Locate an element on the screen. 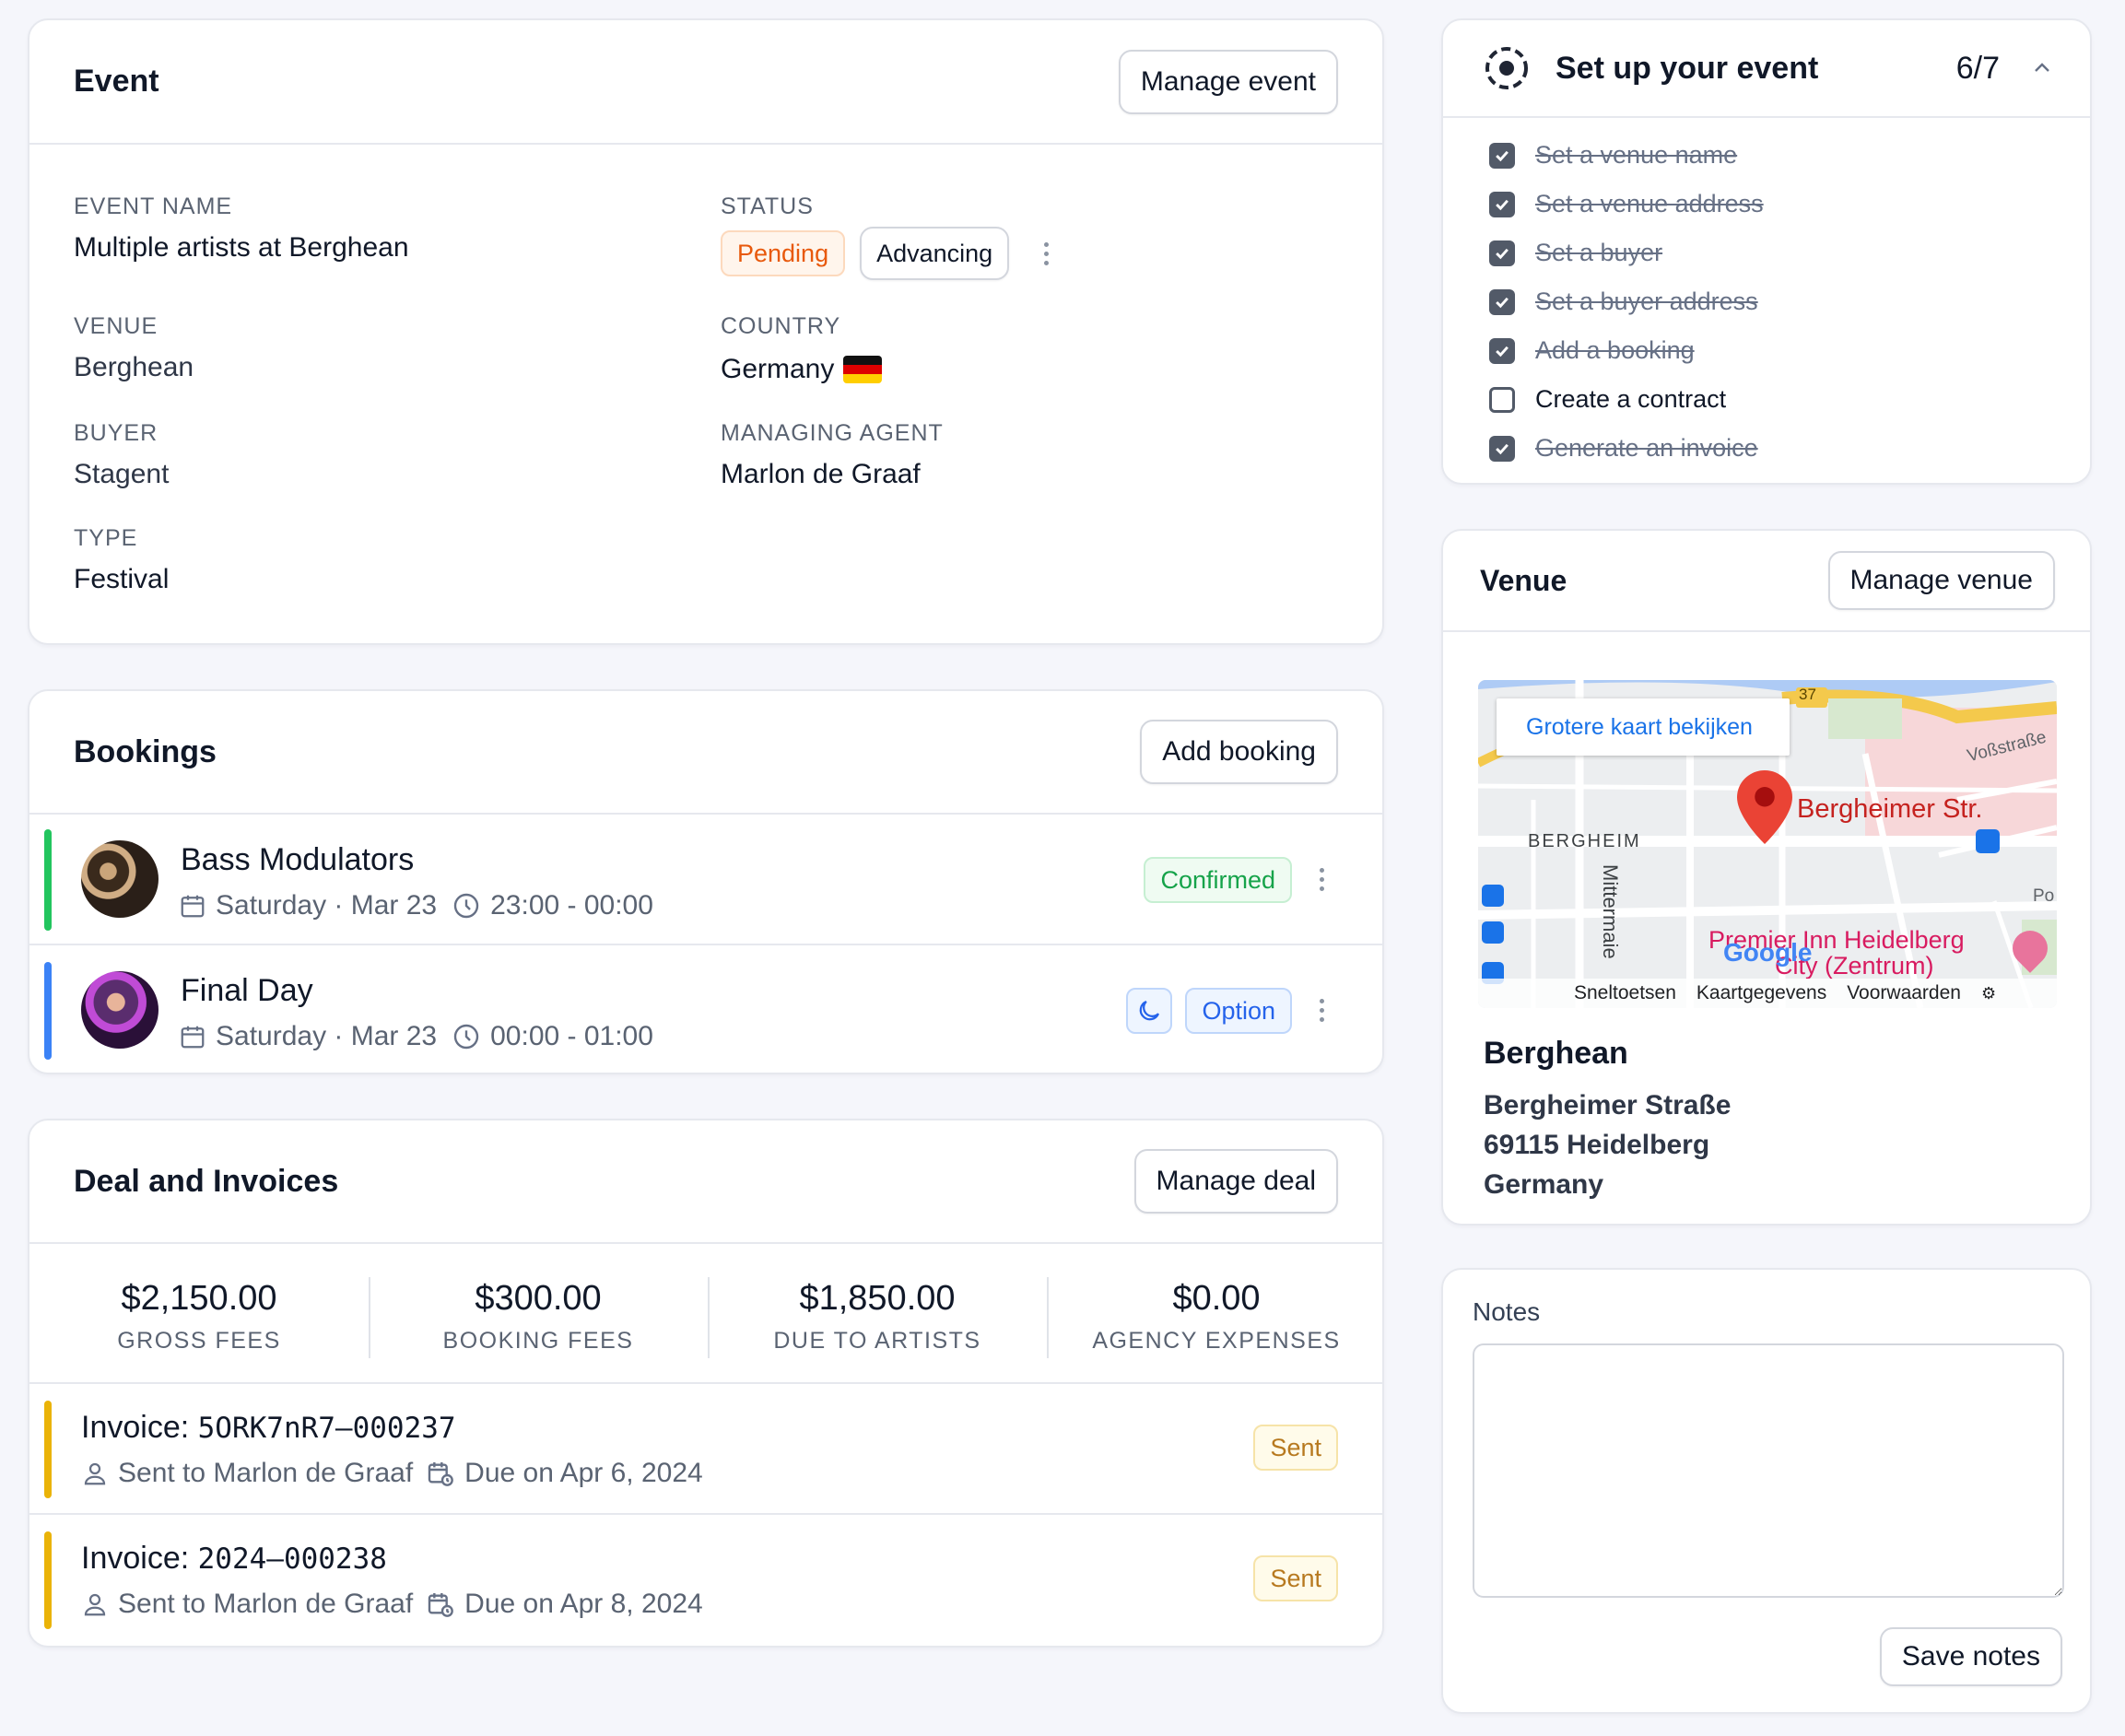 This screenshot has height=1736, width=2125. map-hotel-label: Premier Inn Heidelberg City (Zentrum) is located at coordinates (1836, 953).